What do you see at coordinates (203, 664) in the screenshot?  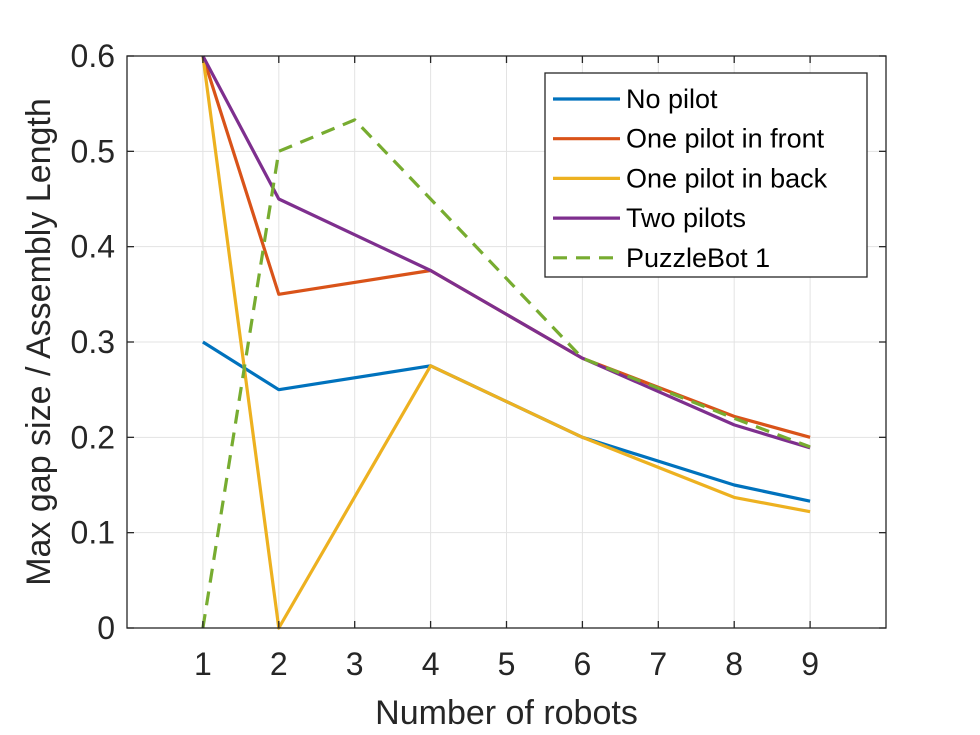 I see `x-tick-label: 1` at bounding box center [203, 664].